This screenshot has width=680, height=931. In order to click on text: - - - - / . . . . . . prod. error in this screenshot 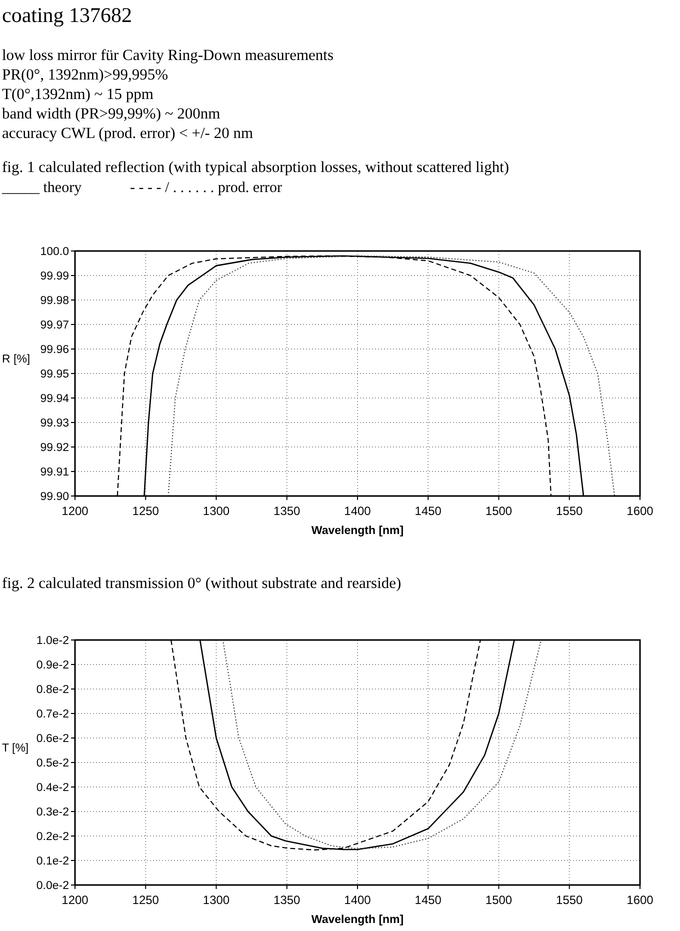, I will do `click(206, 188)`.